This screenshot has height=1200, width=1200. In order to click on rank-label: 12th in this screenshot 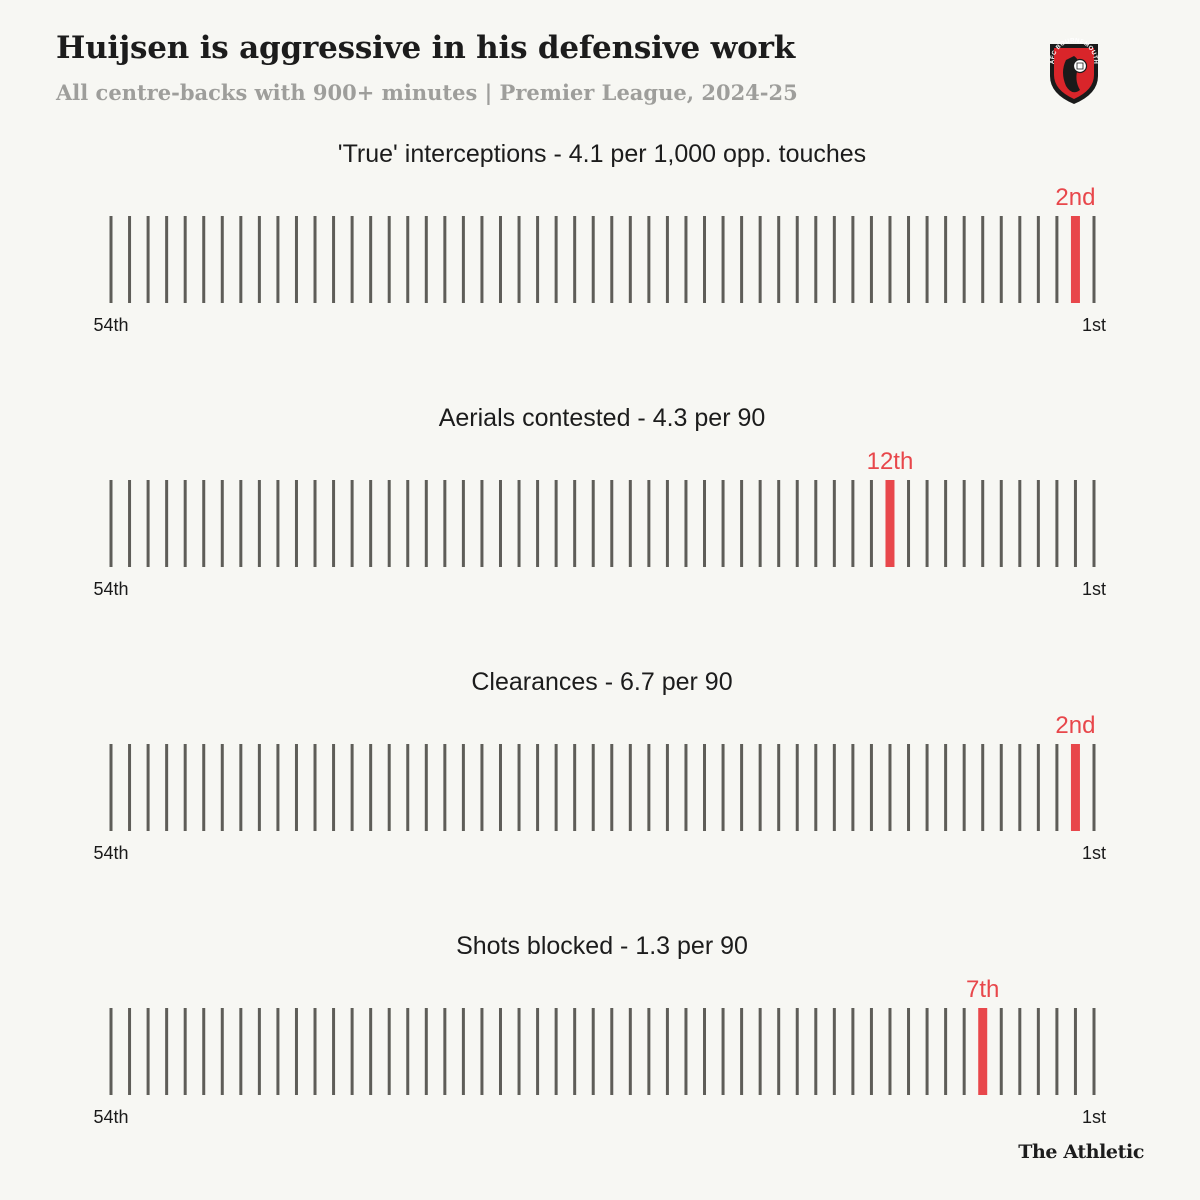, I will do `click(890, 461)`.